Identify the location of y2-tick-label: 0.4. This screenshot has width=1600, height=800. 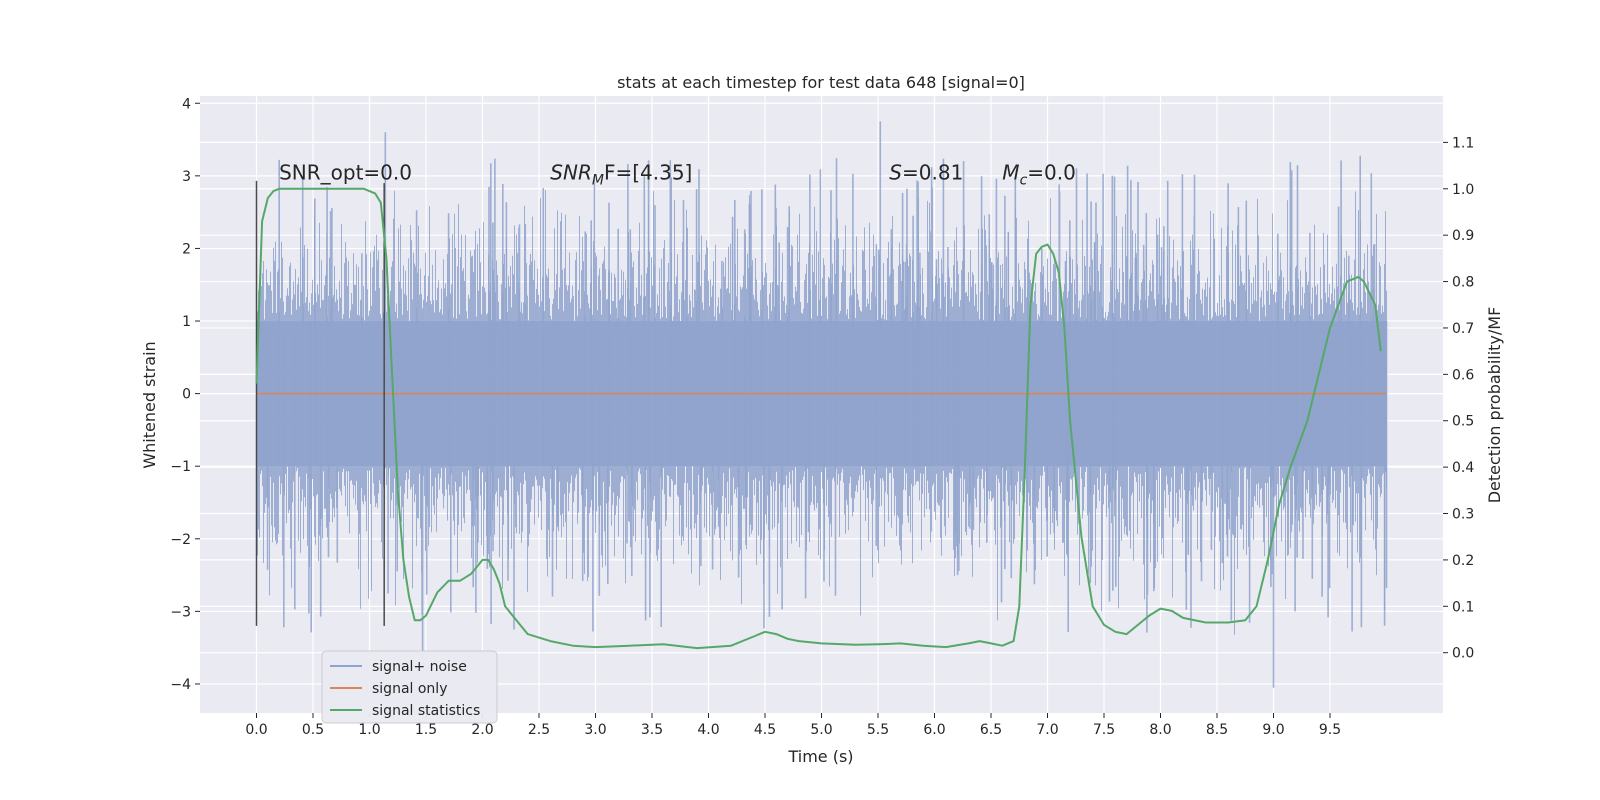
(1463, 468).